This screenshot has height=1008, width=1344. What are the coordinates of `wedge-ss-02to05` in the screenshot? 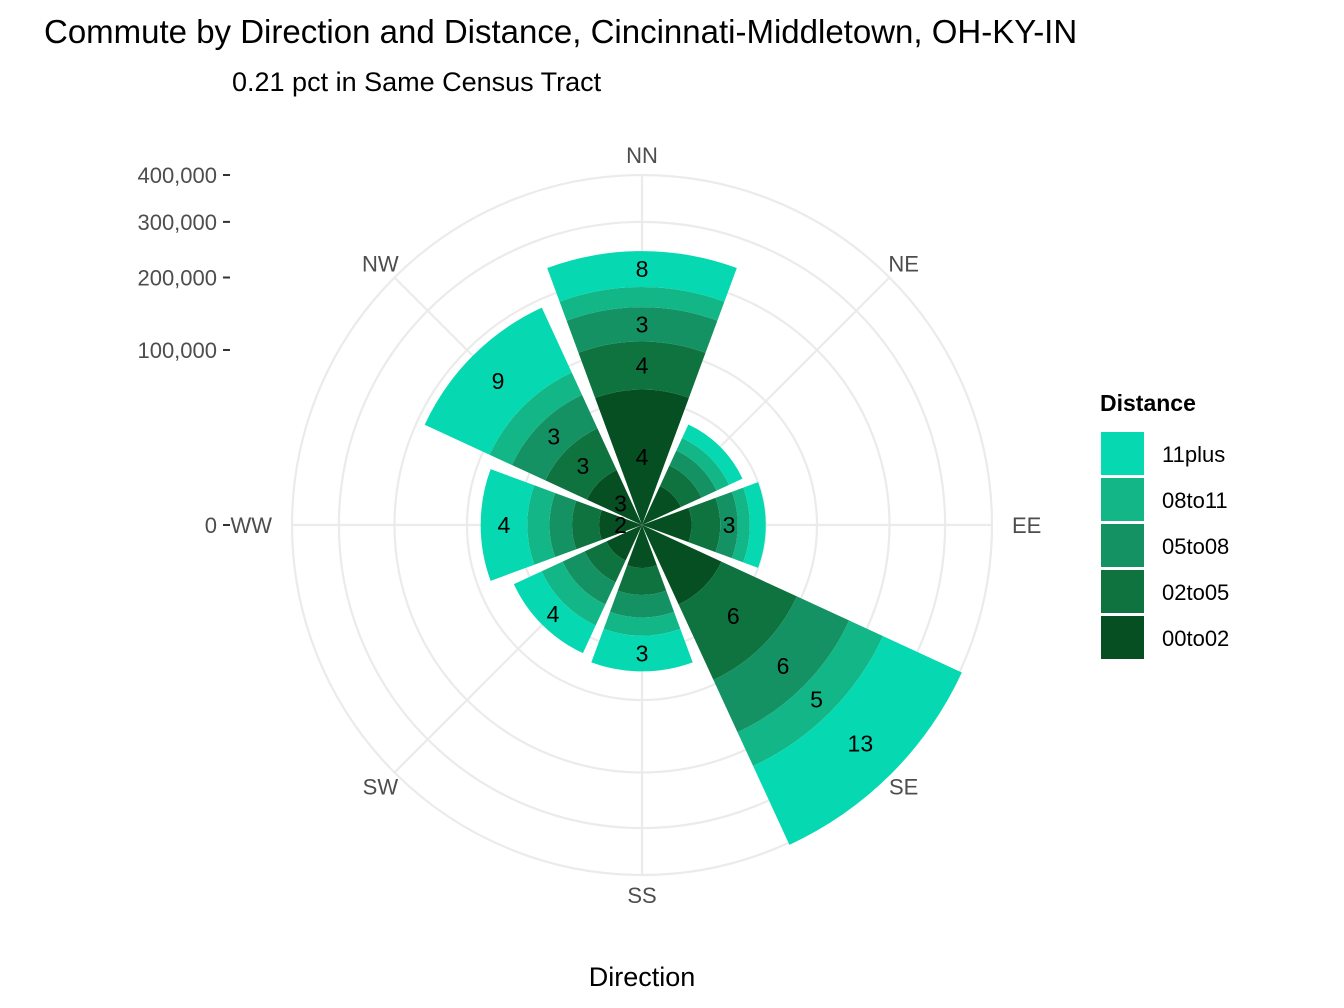 It's located at (642, 580).